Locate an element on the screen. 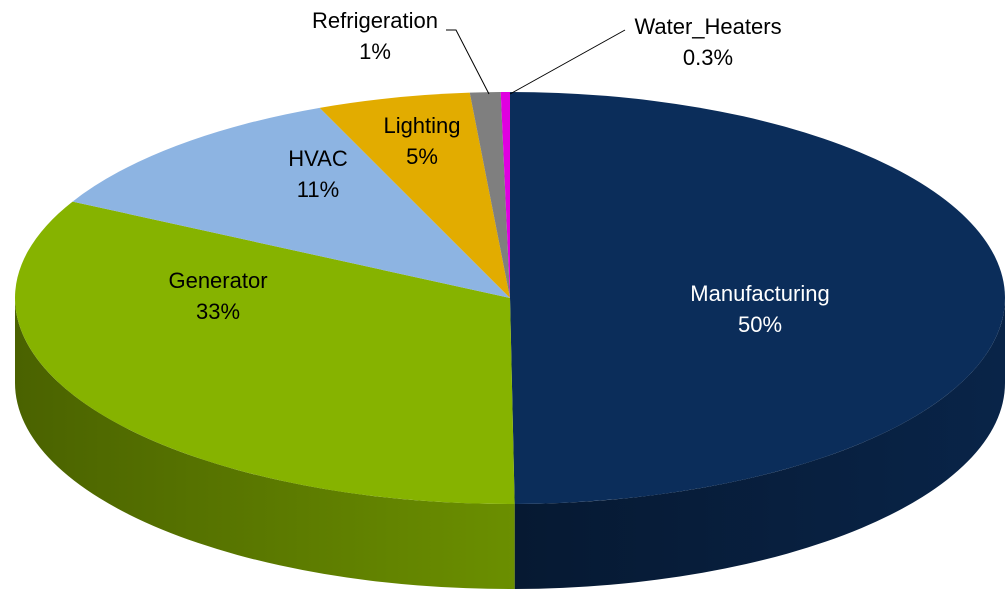 This screenshot has height=595, width=1005. value-label: 1% is located at coordinates (375, 51).